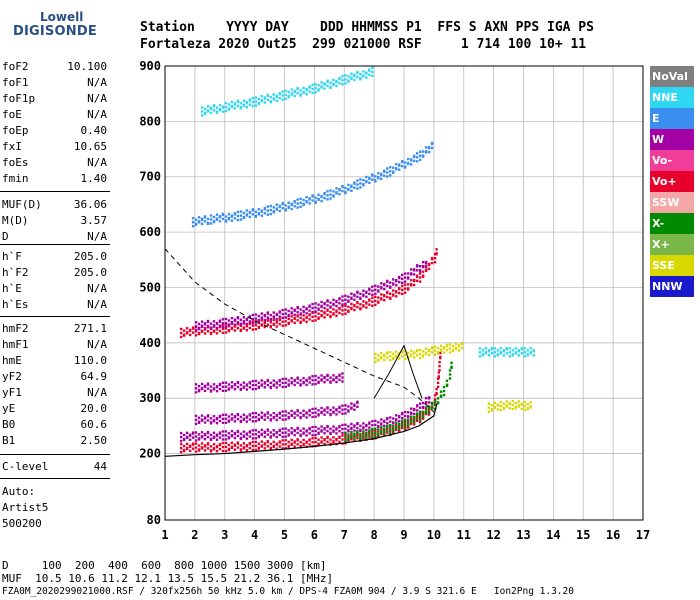 Image resolution: width=700 pixels, height=600 pixels. What do you see at coordinates (15, 162) in the screenshot?
I see `param-label: foEs` at bounding box center [15, 162].